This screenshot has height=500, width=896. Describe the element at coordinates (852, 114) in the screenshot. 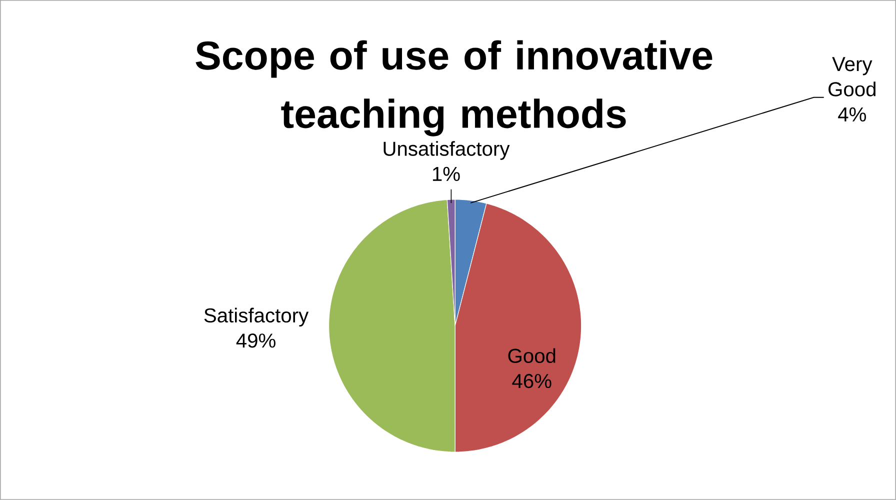

I see `data-label: 4%` at that location.